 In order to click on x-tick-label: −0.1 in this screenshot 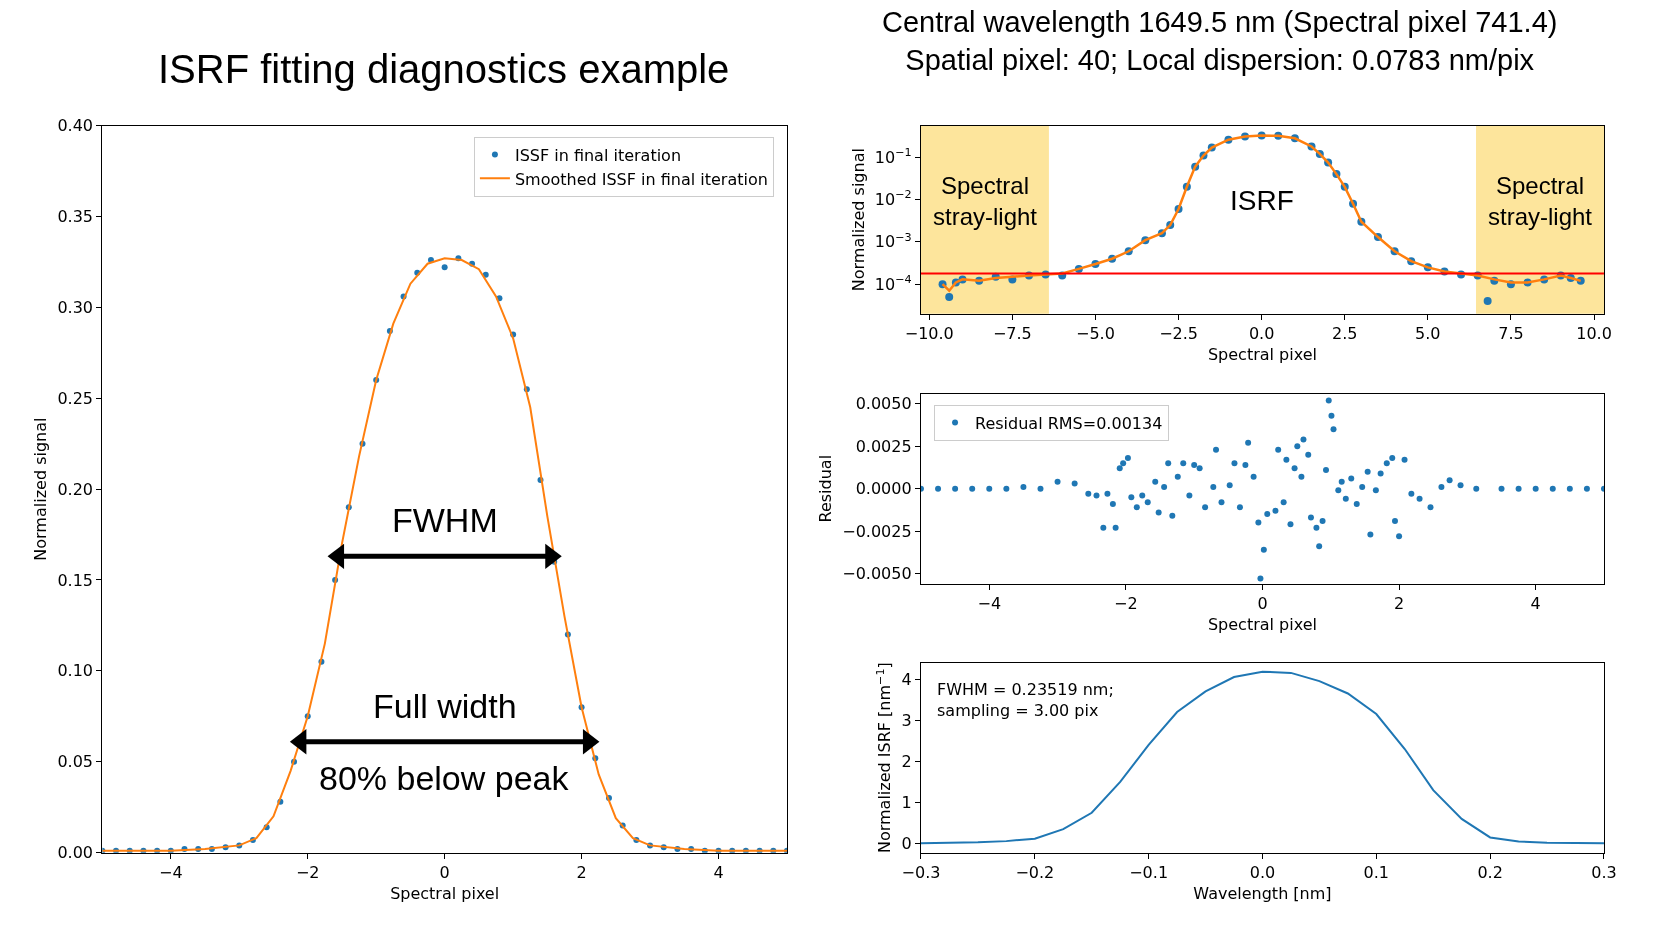, I will do `click(1149, 872)`.